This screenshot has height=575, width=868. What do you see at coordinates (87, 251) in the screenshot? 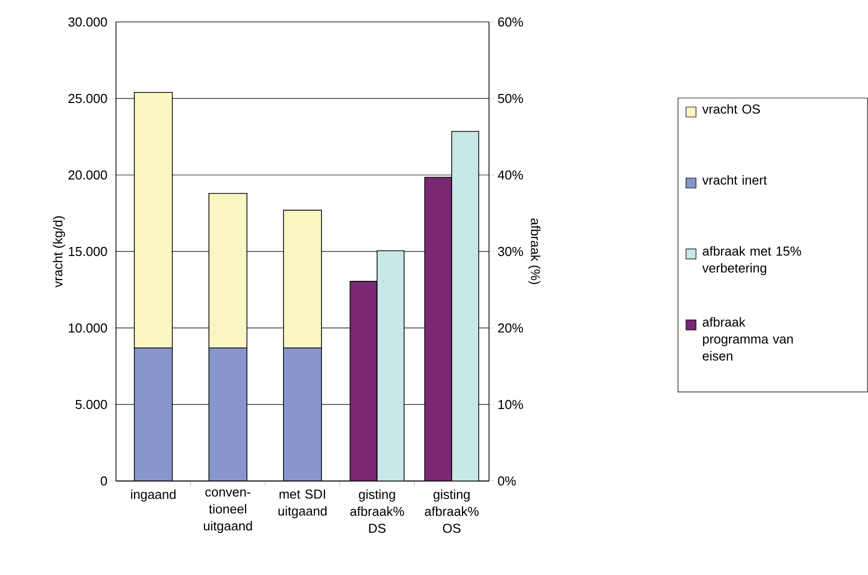
I see `y-tick-label: 15.000` at bounding box center [87, 251].